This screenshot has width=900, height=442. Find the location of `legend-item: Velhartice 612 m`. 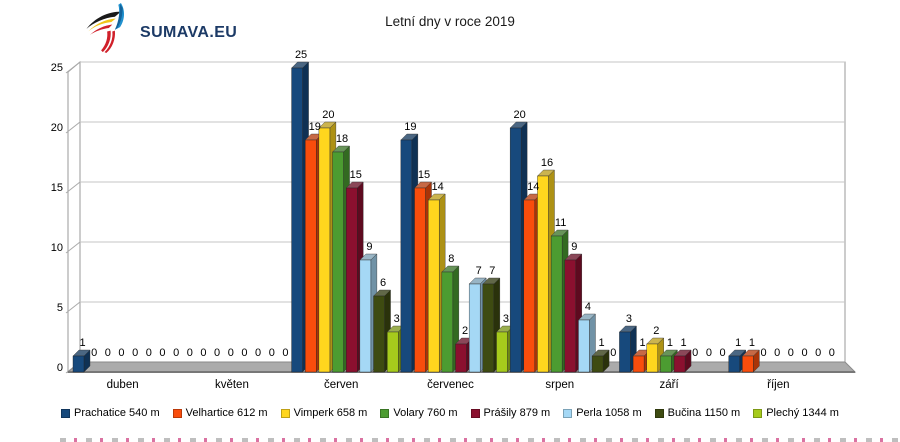

legend-item: Velhartice 612 m is located at coordinates (220, 413).